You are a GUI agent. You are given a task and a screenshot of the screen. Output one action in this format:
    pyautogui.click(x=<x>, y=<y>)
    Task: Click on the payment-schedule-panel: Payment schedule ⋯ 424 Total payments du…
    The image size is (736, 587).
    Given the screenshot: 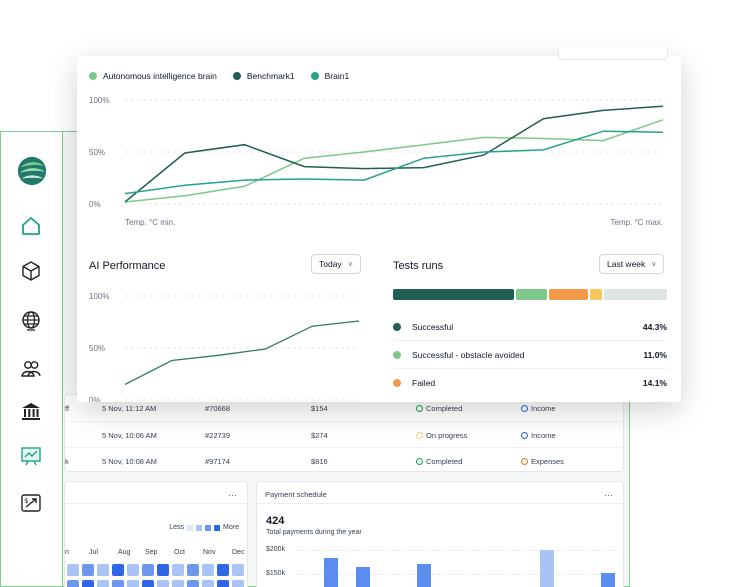 What is the action you would take?
    pyautogui.click(x=440, y=534)
    